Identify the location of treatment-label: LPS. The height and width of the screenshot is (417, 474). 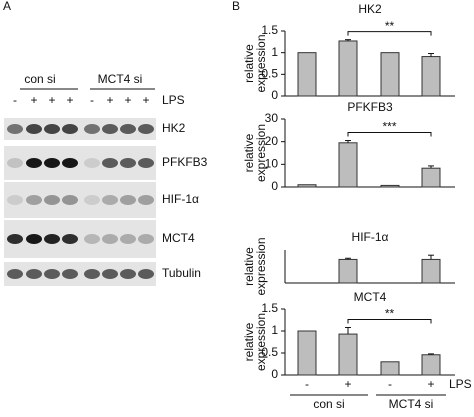
(173, 100).